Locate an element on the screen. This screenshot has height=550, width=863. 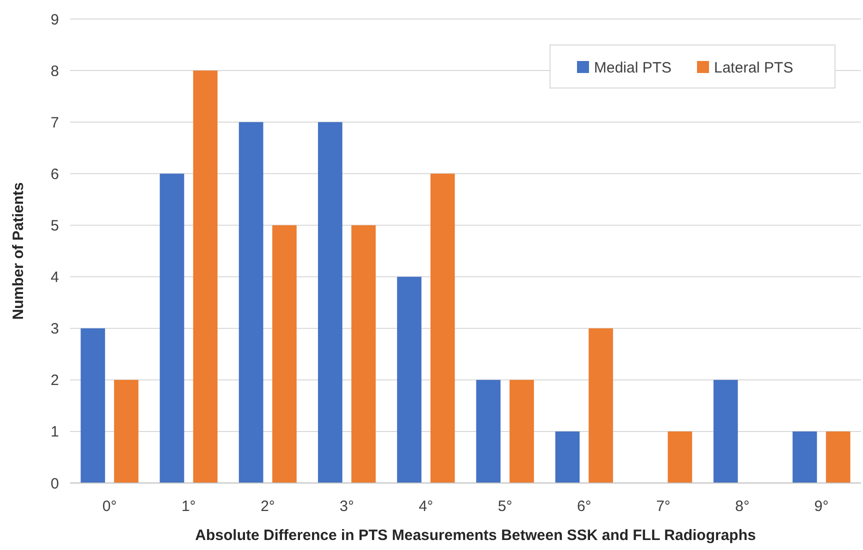
y-tick-label: 6 is located at coordinates (54, 174).